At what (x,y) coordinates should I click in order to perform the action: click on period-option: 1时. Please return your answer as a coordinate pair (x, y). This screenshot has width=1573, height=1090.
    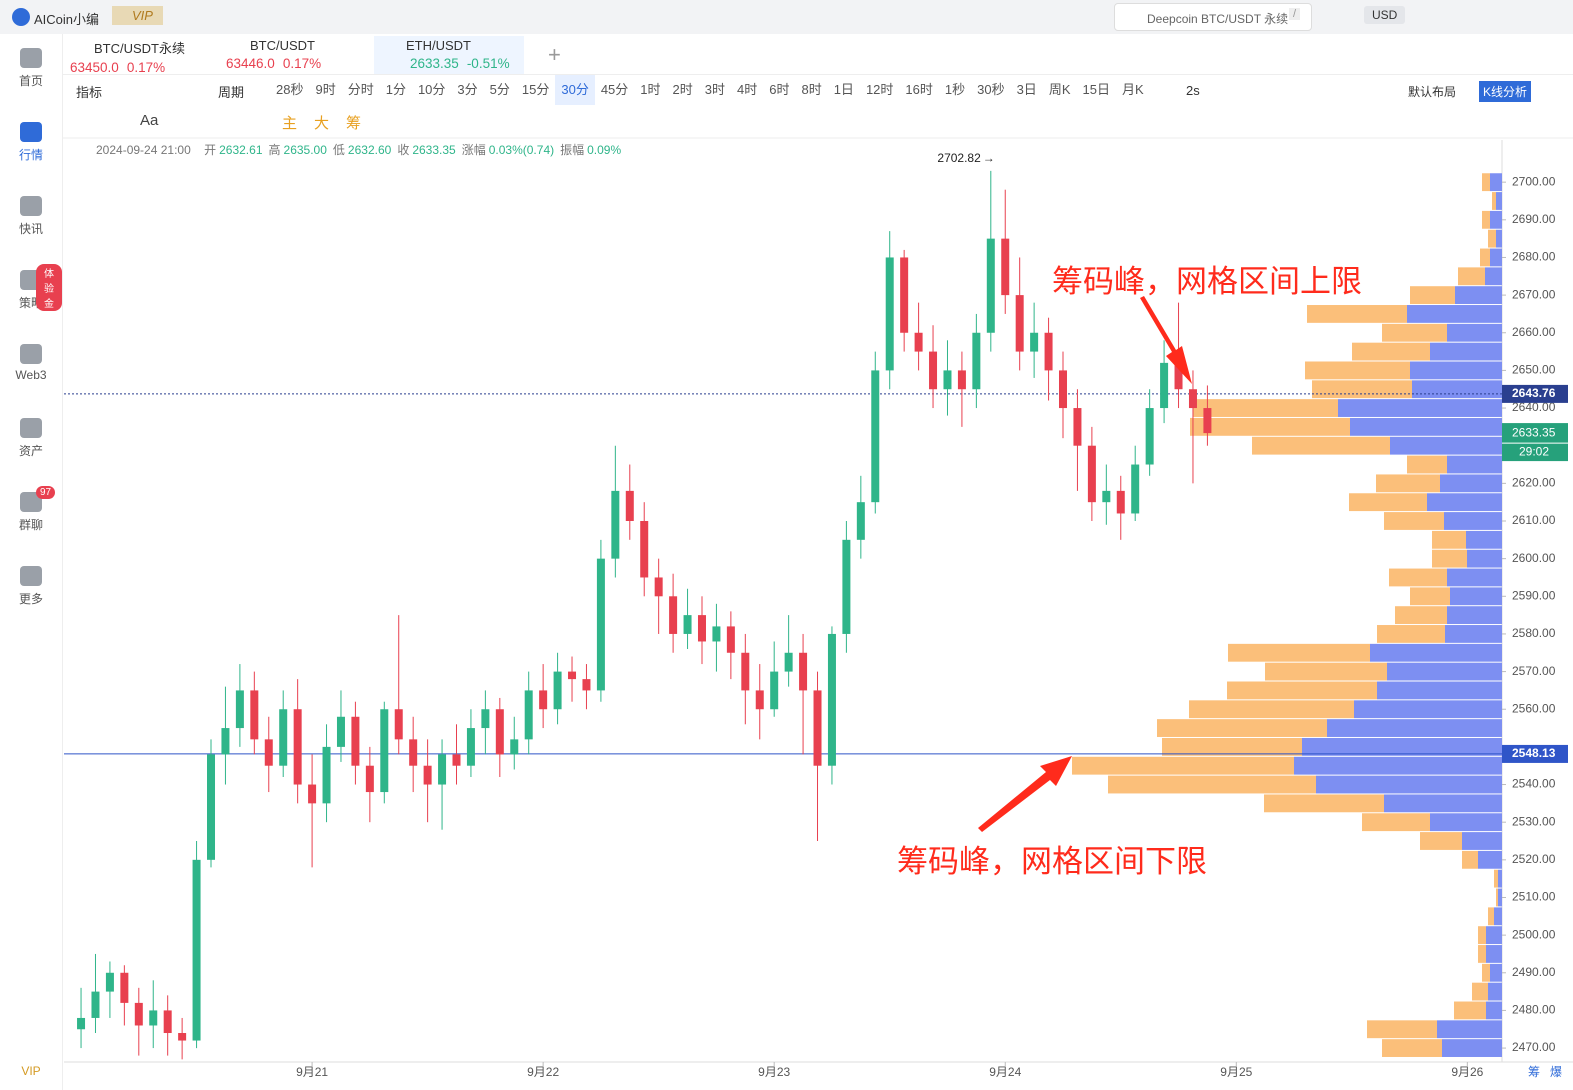
    Looking at the image, I should click on (650, 89).